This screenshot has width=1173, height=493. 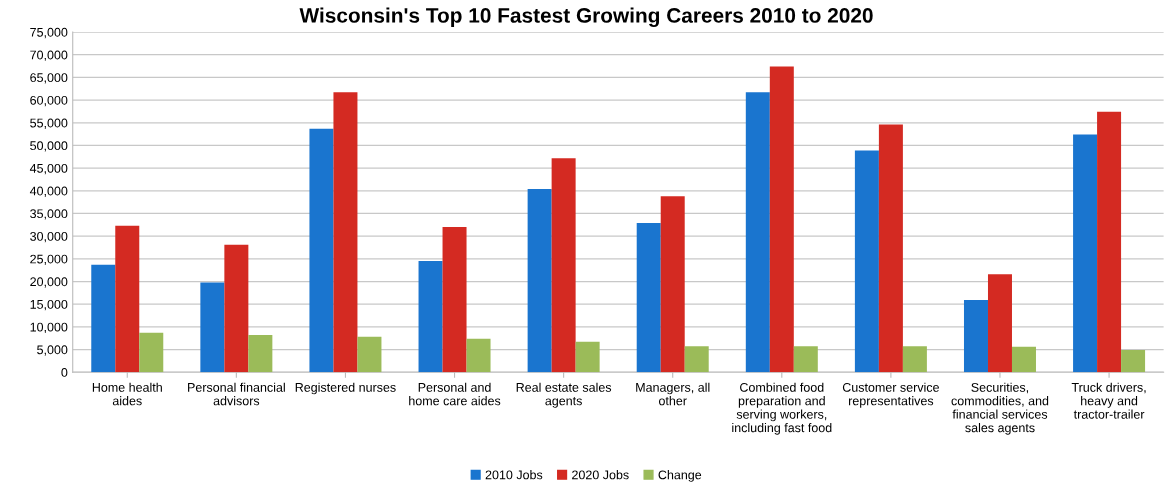 I want to click on x-tick-label: Customer service representatives, so click(x=890, y=395).